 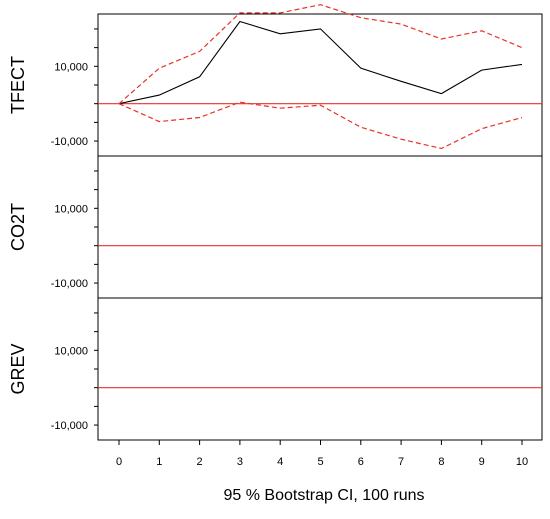 What do you see at coordinates (18, 368) in the screenshot?
I see `panel-label: GREV` at bounding box center [18, 368].